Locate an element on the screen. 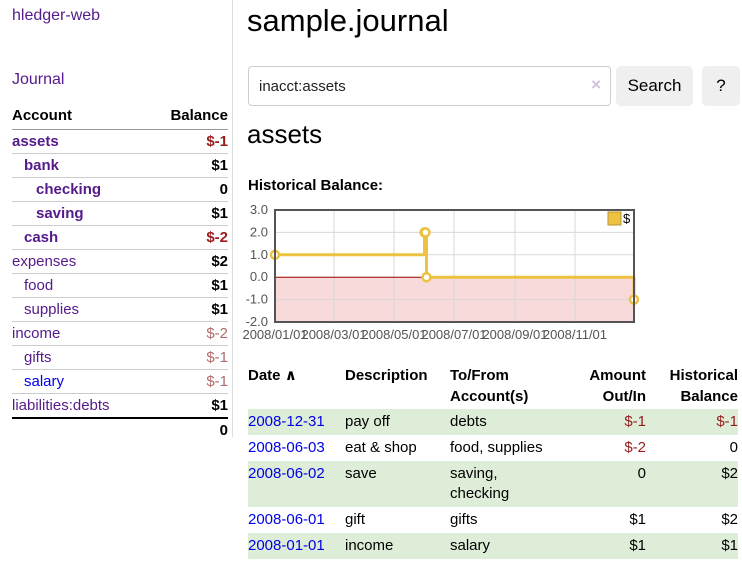  account-name-cell: saving is located at coordinates (80, 213).